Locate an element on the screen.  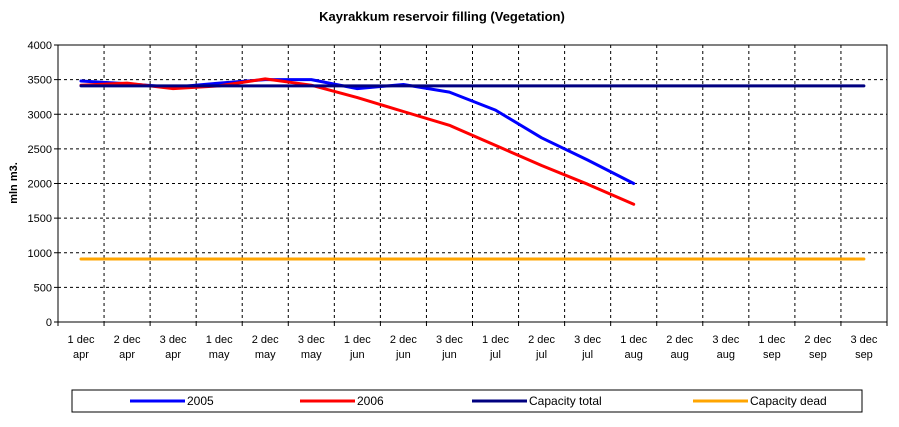
x-tick-label: 1 dec apr is located at coordinates (81, 347).